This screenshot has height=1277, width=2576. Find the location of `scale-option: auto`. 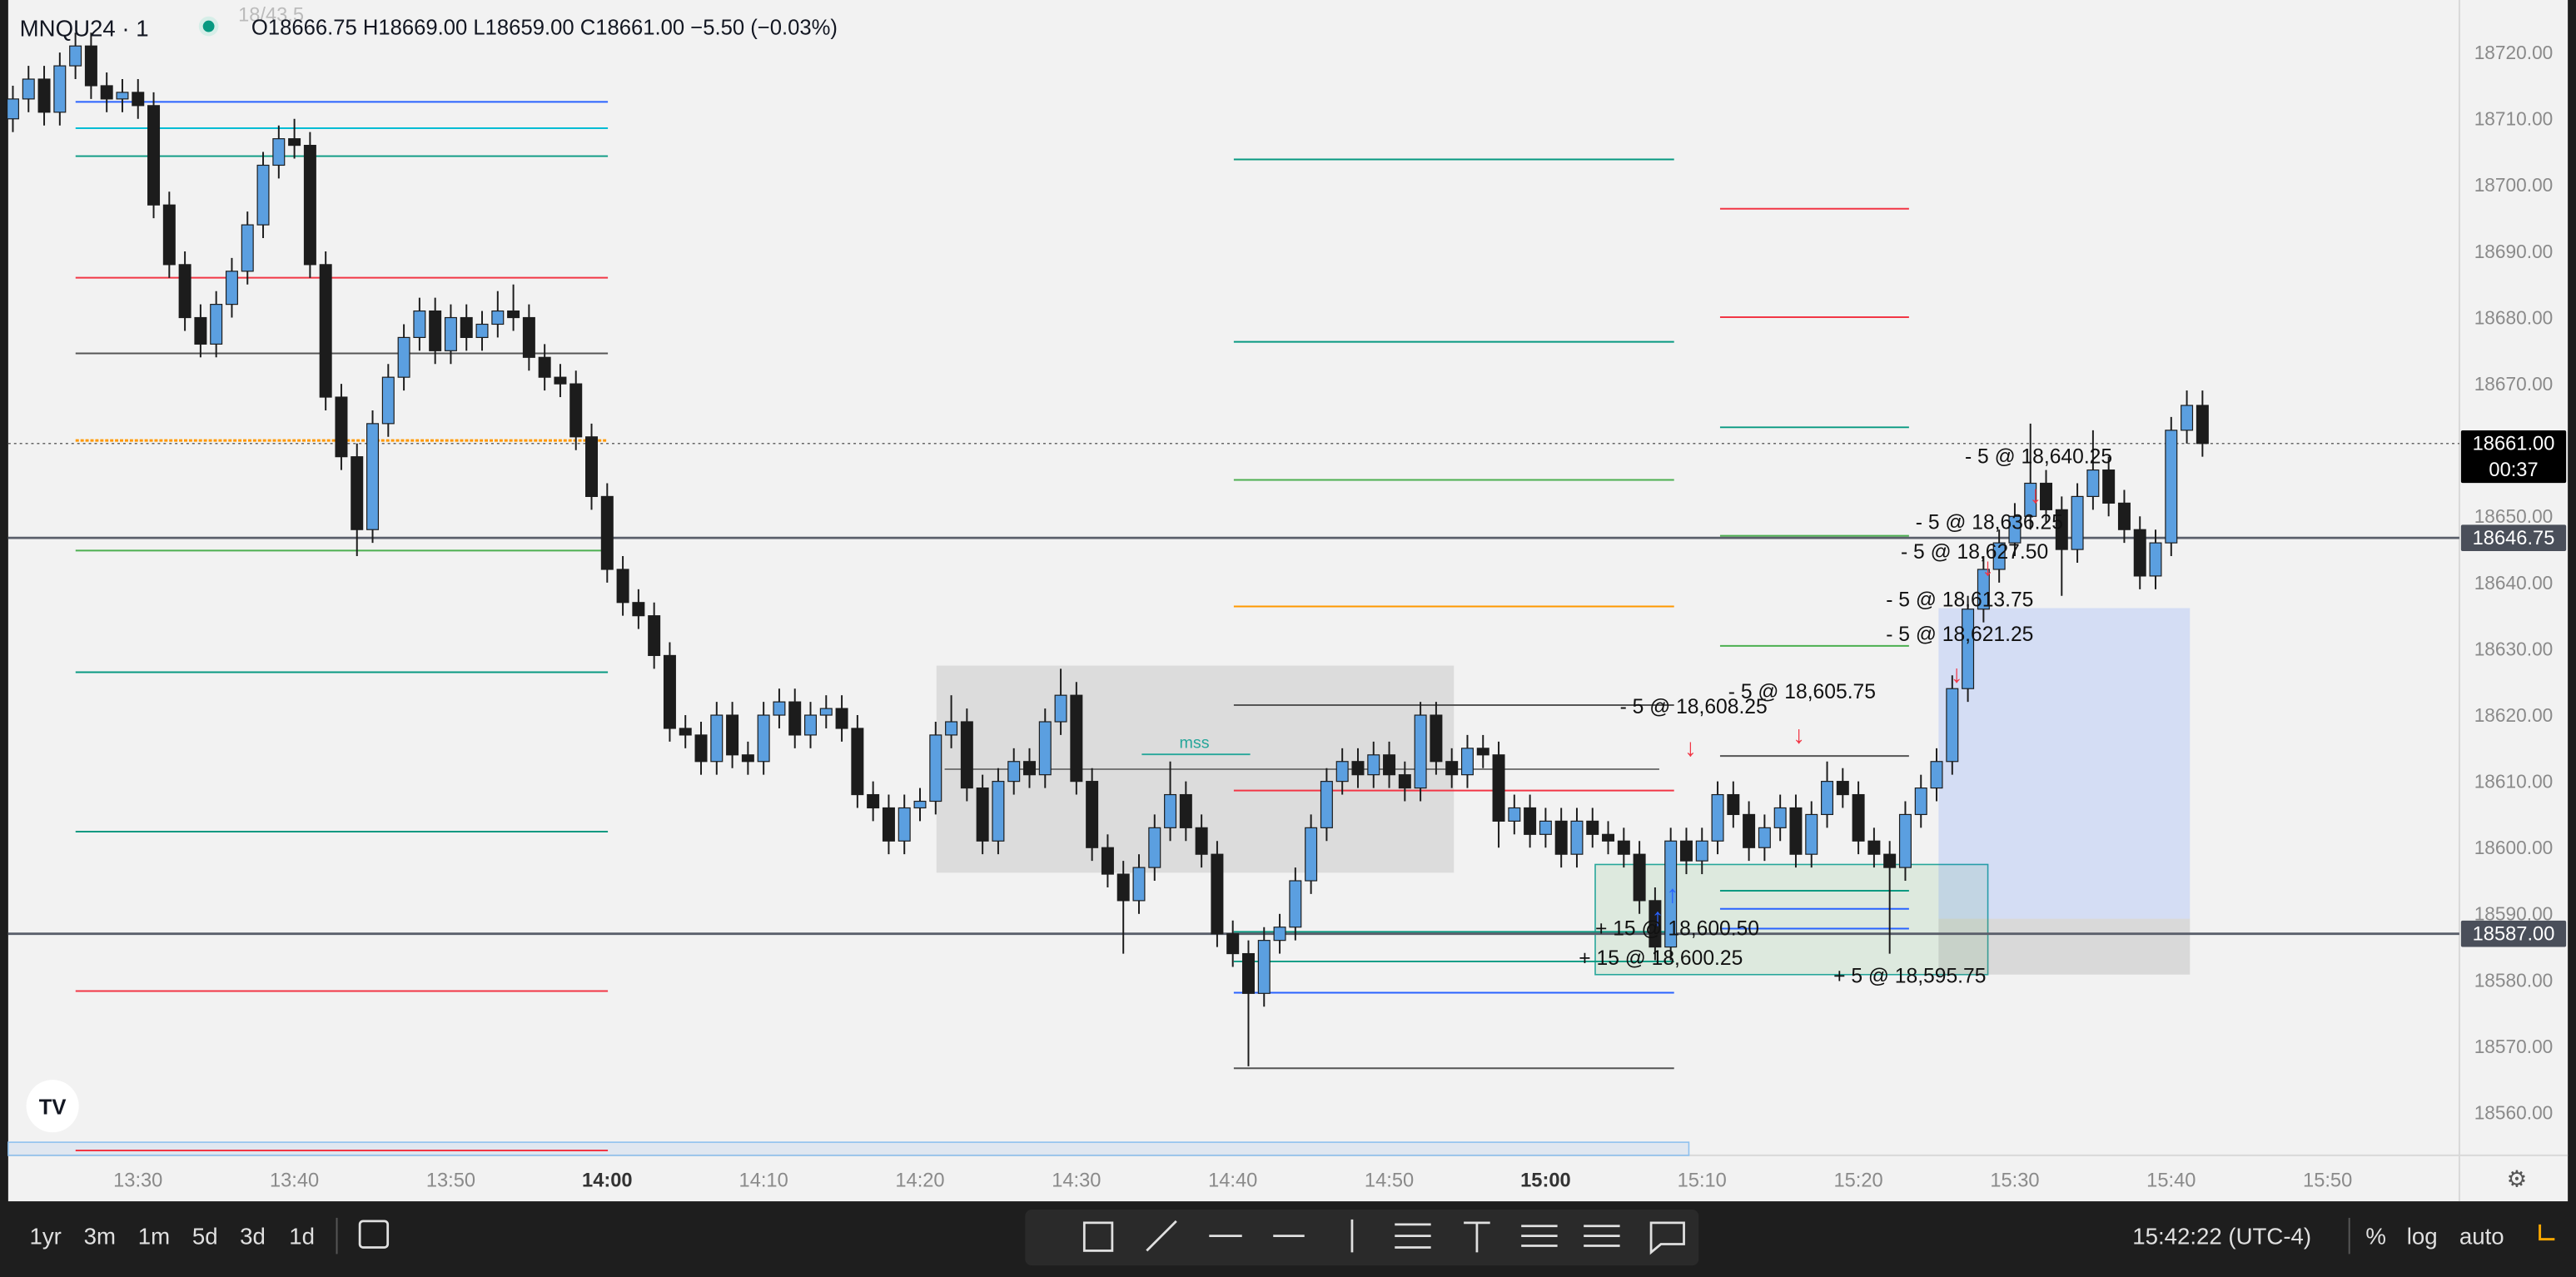

scale-option: auto is located at coordinates (2481, 1237).